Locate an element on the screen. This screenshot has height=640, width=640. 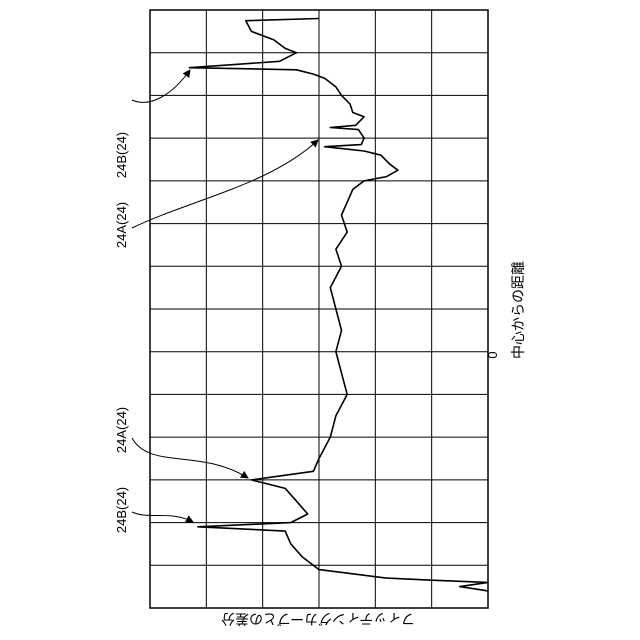
x-axis-label: 中心からの距離 is located at coordinates (518, 310).